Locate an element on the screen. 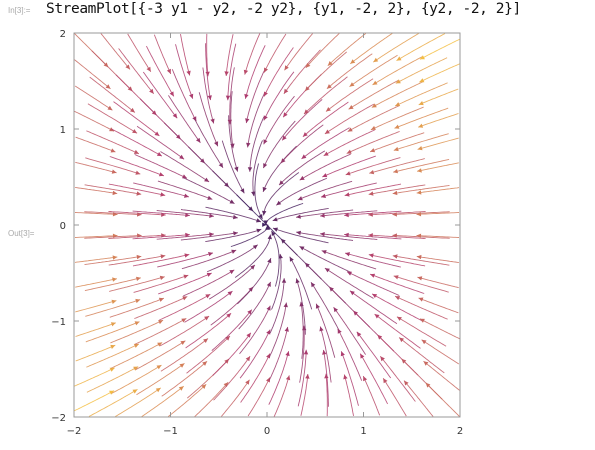 The image size is (595, 450). x-tick-label: 1 is located at coordinates (363, 431).